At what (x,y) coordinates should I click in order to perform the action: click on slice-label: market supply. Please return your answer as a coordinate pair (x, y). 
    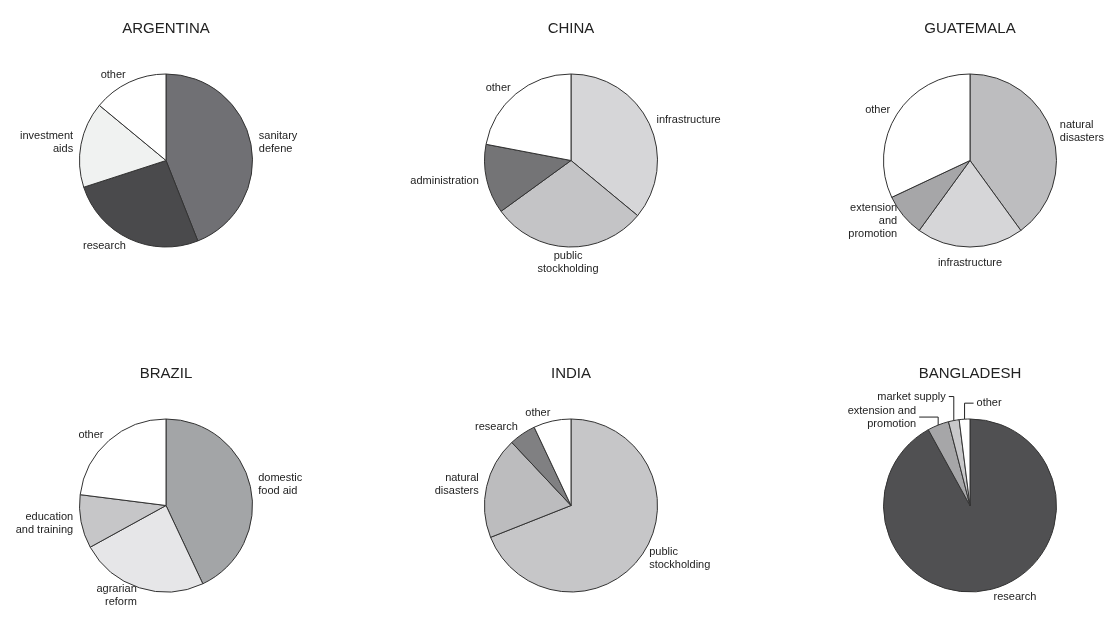
    Looking at the image, I should click on (912, 395).